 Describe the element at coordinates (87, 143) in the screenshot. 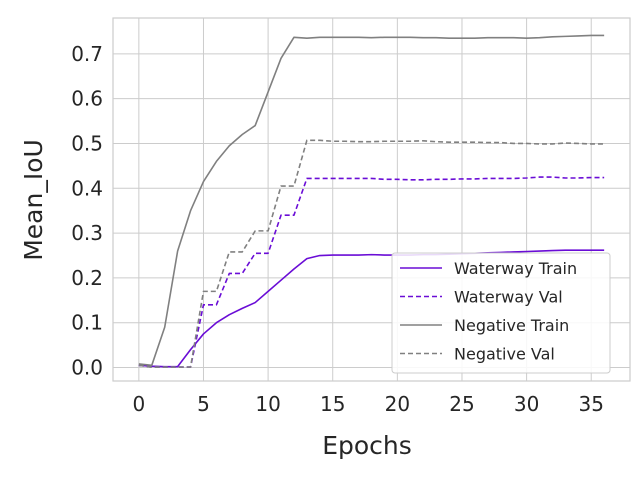

I see `y-tick-label: 0.5` at that location.